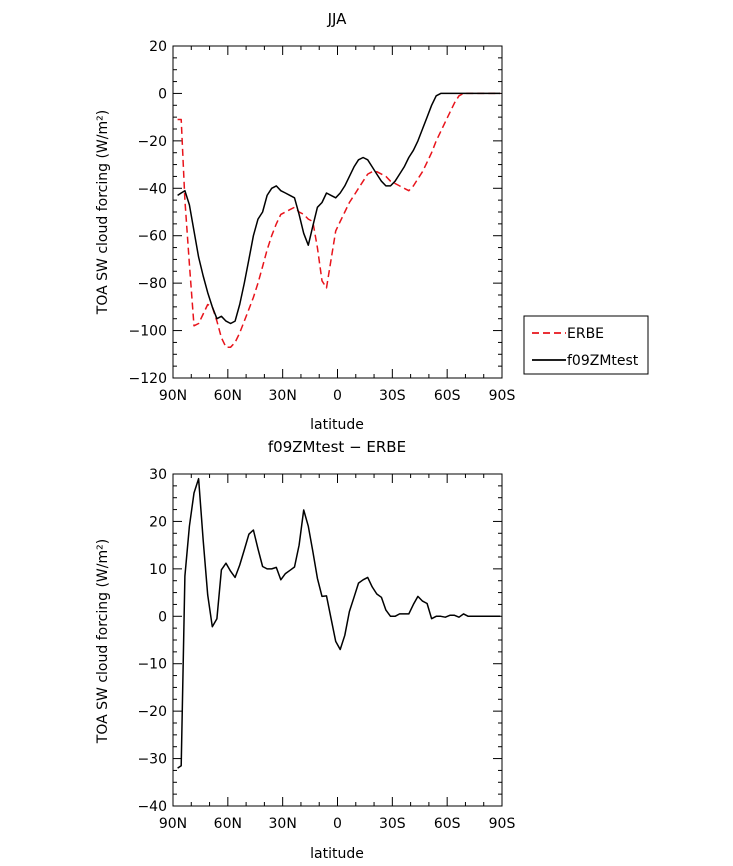 This screenshot has height=866, width=733. What do you see at coordinates (392, 824) in the screenshot?
I see `bottom-chart-xtick-label: 30S` at bounding box center [392, 824].